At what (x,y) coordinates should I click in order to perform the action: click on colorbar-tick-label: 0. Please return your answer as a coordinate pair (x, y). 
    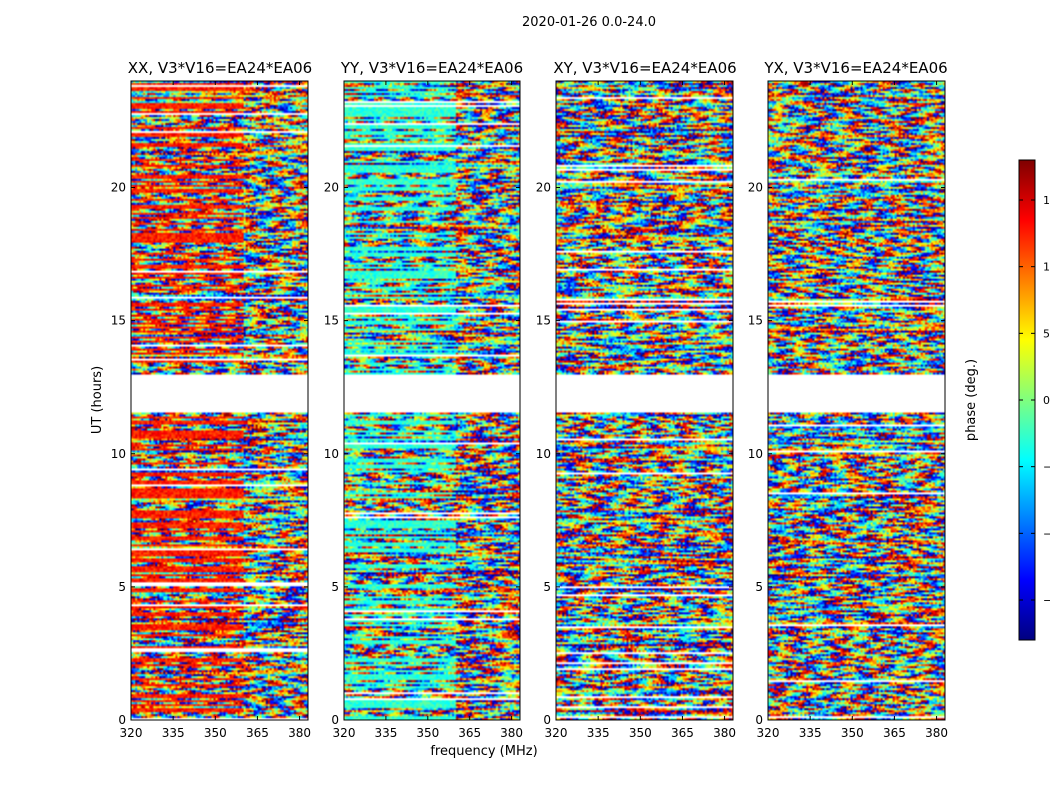
    Looking at the image, I should click on (1046, 400).